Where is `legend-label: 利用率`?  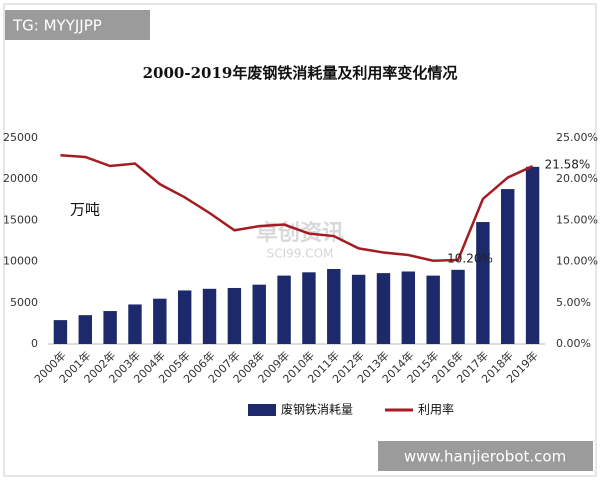
legend-label: 利用率 is located at coordinates (436, 409).